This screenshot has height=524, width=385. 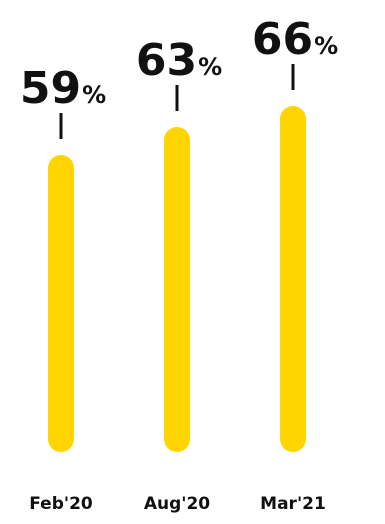 I want to click on data-label-value: 66, so click(x=282, y=39).